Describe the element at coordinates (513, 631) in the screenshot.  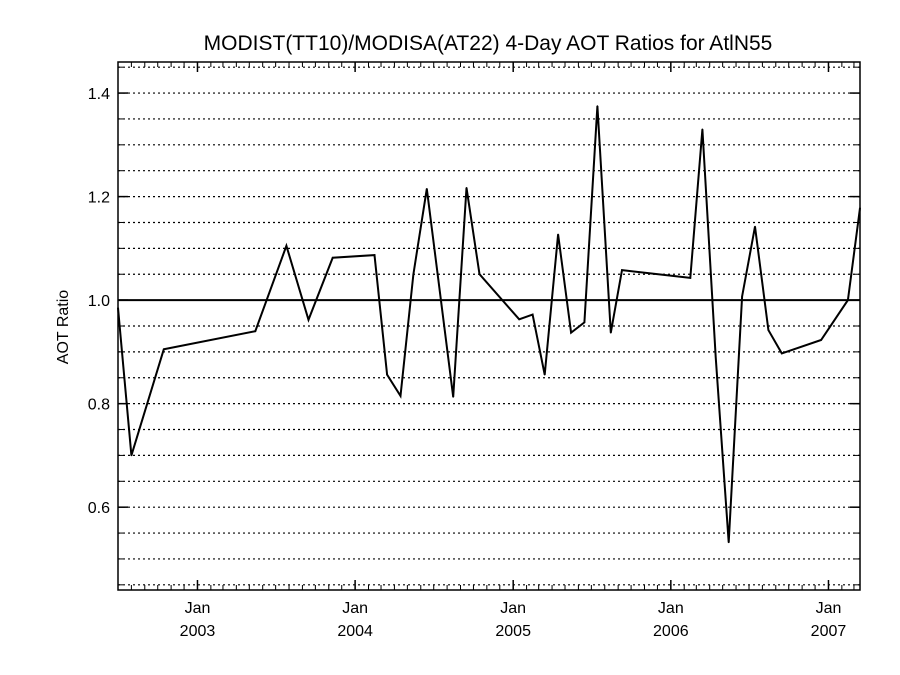
I see `x-tick-label-year: 2005` at that location.